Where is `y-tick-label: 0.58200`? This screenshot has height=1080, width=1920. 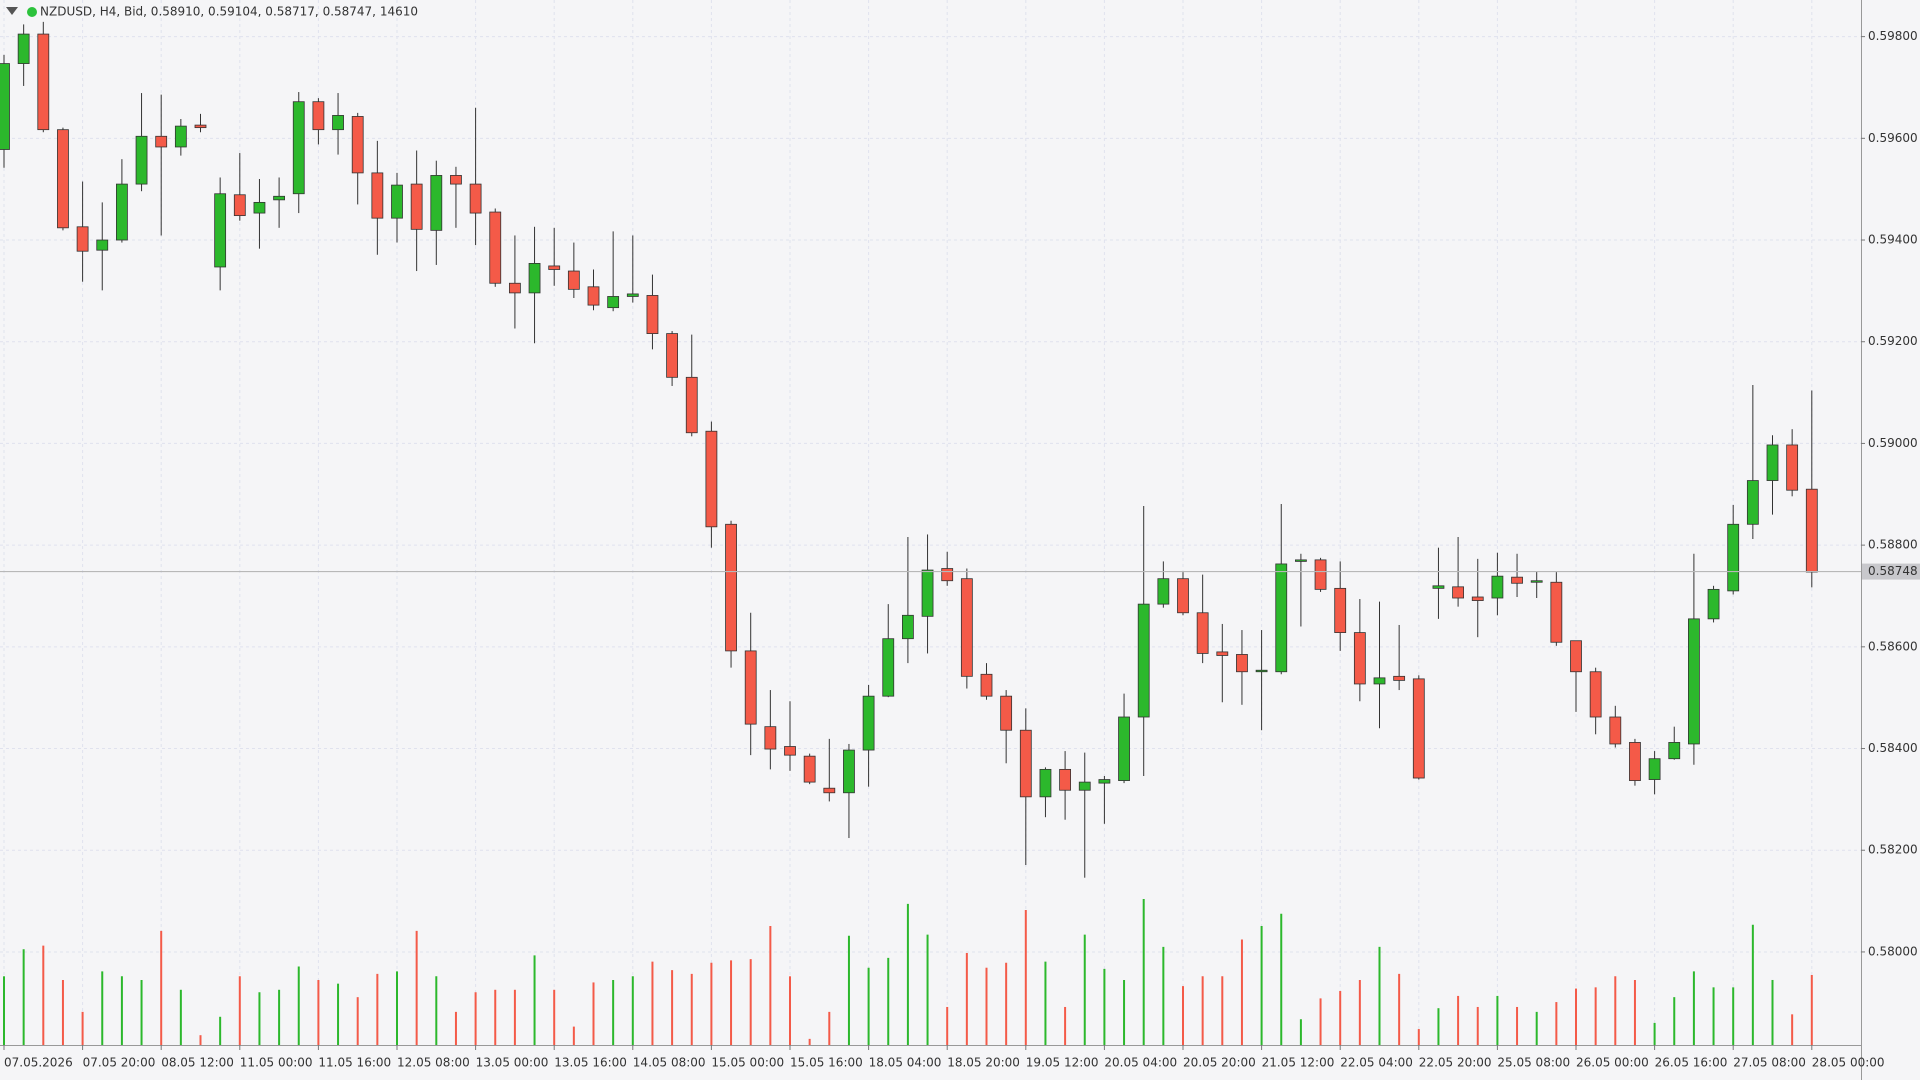 y-tick-label: 0.58200 is located at coordinates (1893, 850).